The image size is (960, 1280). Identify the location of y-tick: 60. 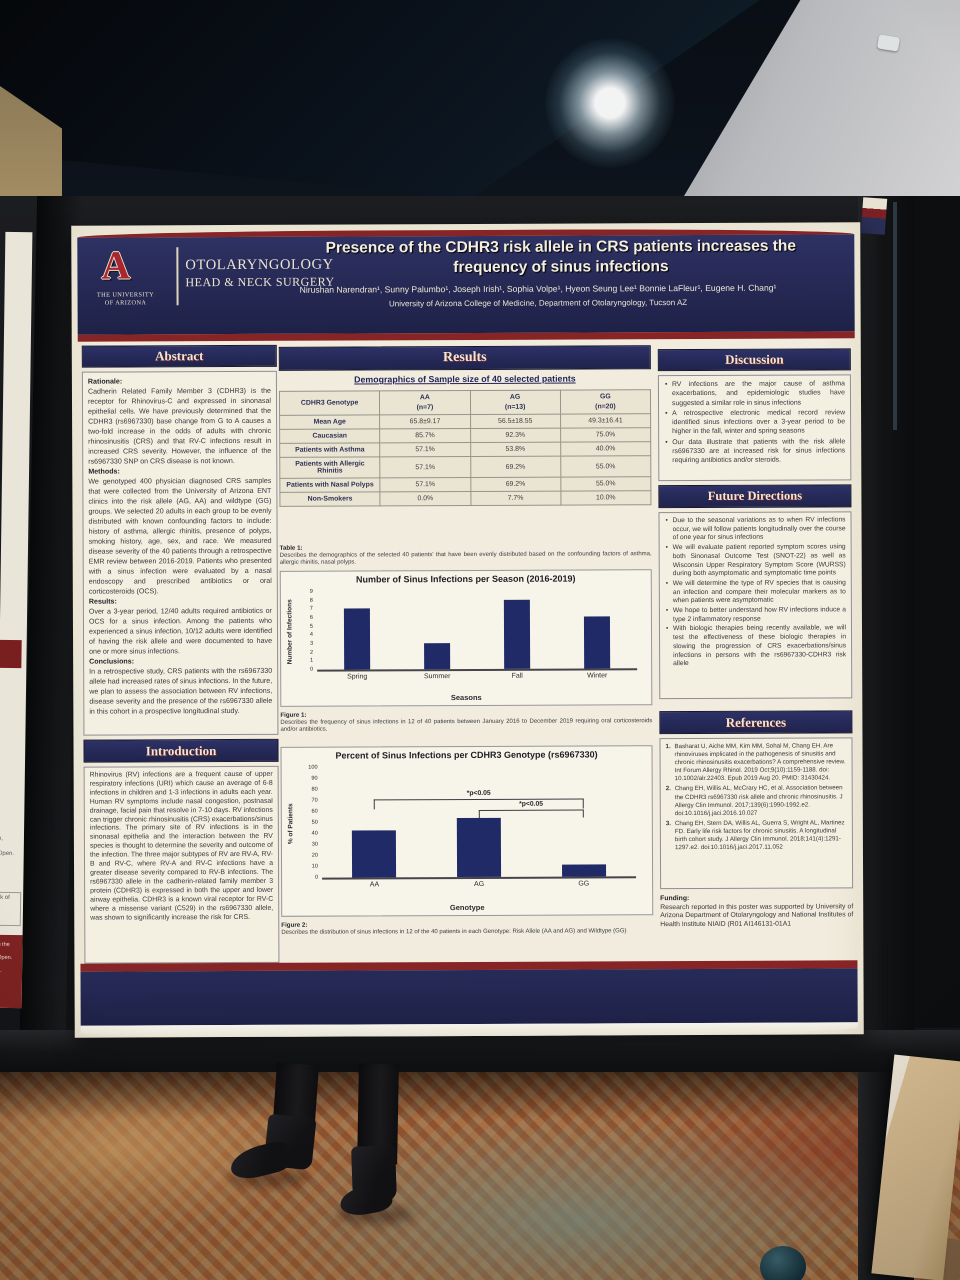
(314, 811).